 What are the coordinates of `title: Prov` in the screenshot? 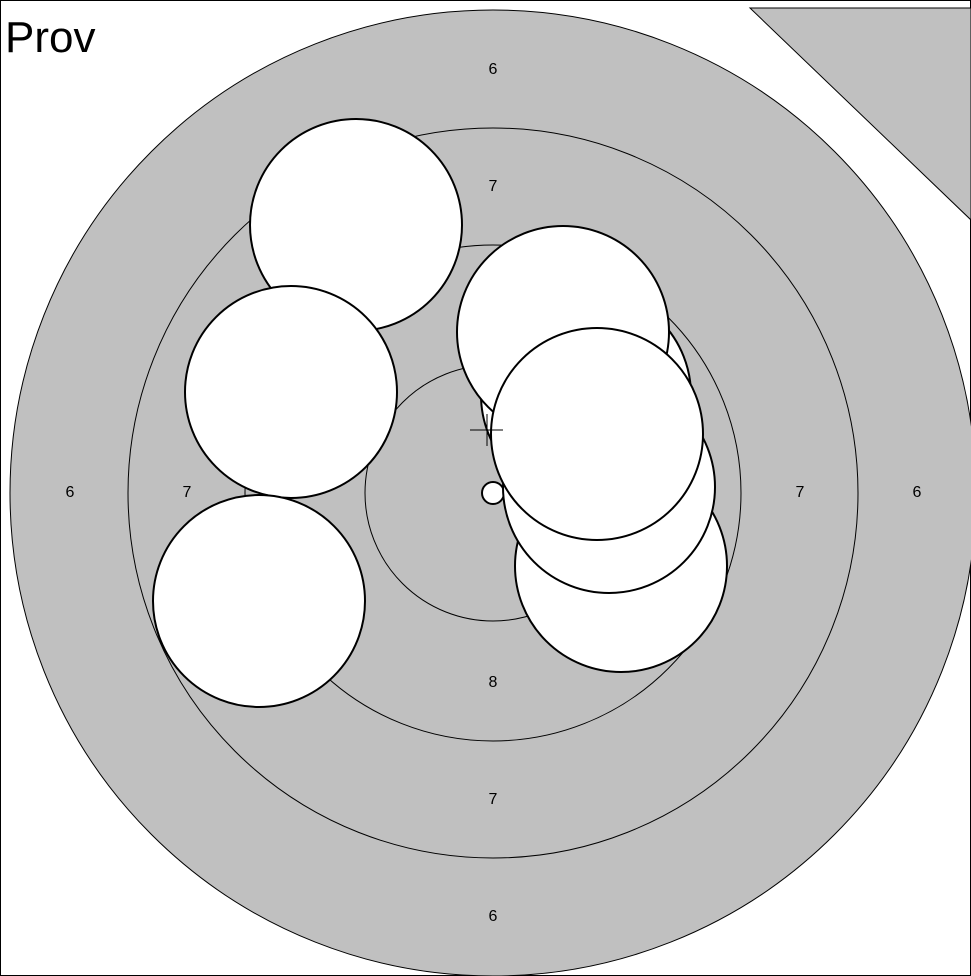 It's located at (50, 37).